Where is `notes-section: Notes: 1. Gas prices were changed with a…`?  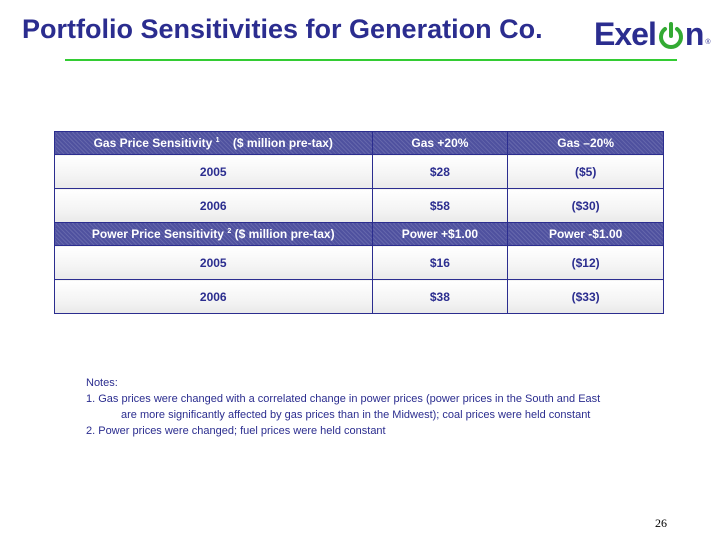 notes-section: Notes: 1. Gas prices were changed with a… is located at coordinates (386, 407).